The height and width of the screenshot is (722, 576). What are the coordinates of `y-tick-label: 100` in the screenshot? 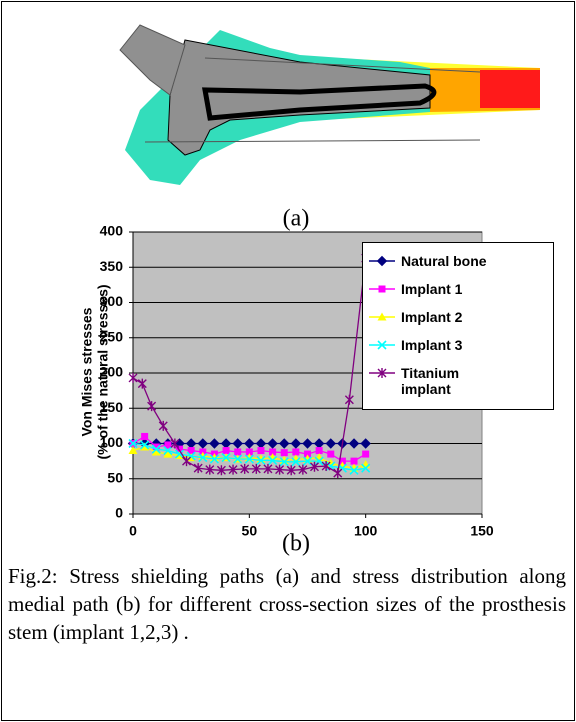 It's located at (112, 442).